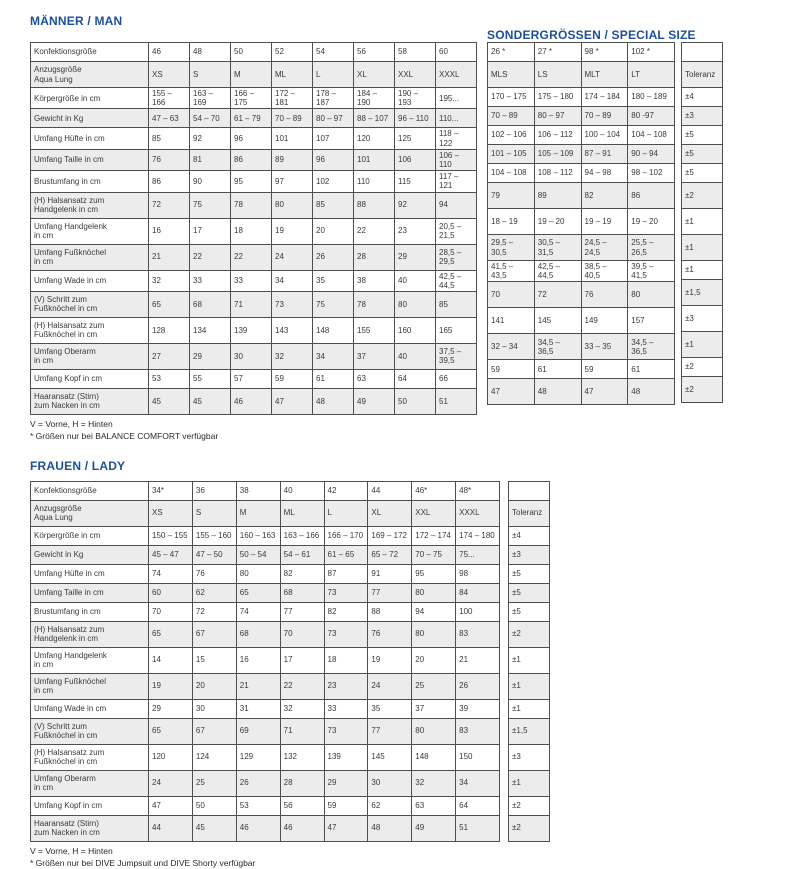 Image resolution: width=800 pixels, height=869 pixels. I want to click on value-cell: 38, so click(374, 280).